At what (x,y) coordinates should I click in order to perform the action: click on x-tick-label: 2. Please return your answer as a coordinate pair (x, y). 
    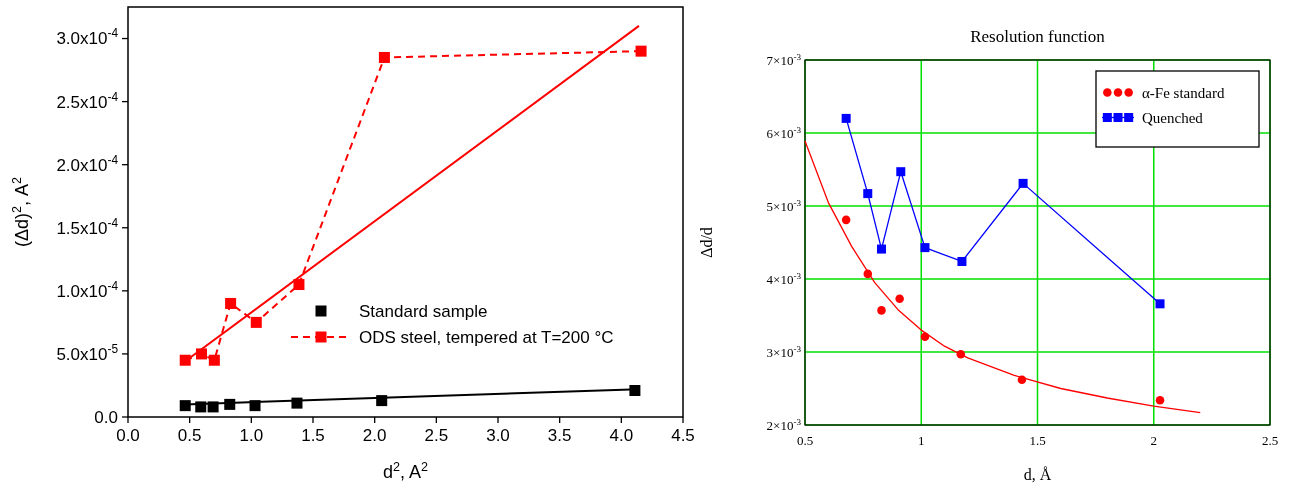
    Looking at the image, I should click on (1153, 441).